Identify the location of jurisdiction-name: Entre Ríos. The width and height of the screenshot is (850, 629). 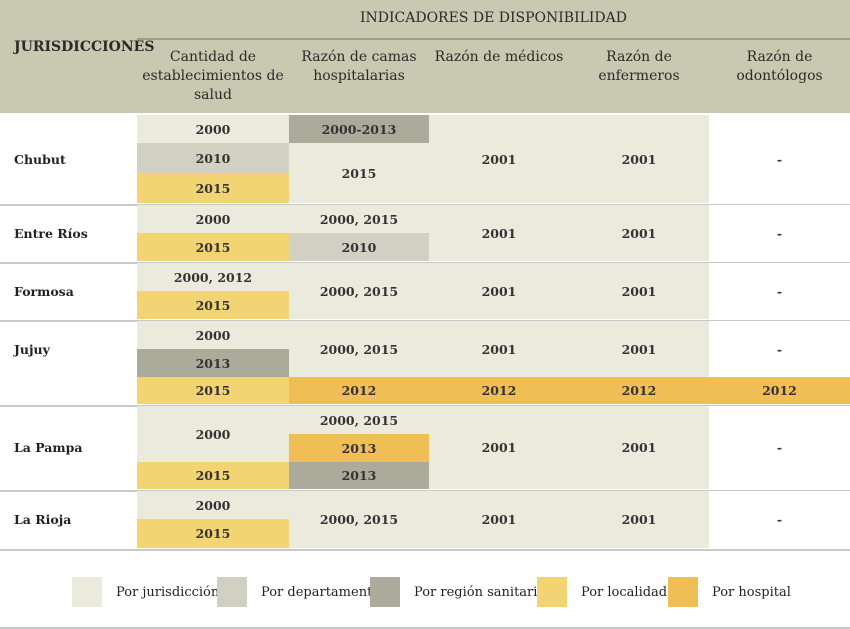
(51, 233).